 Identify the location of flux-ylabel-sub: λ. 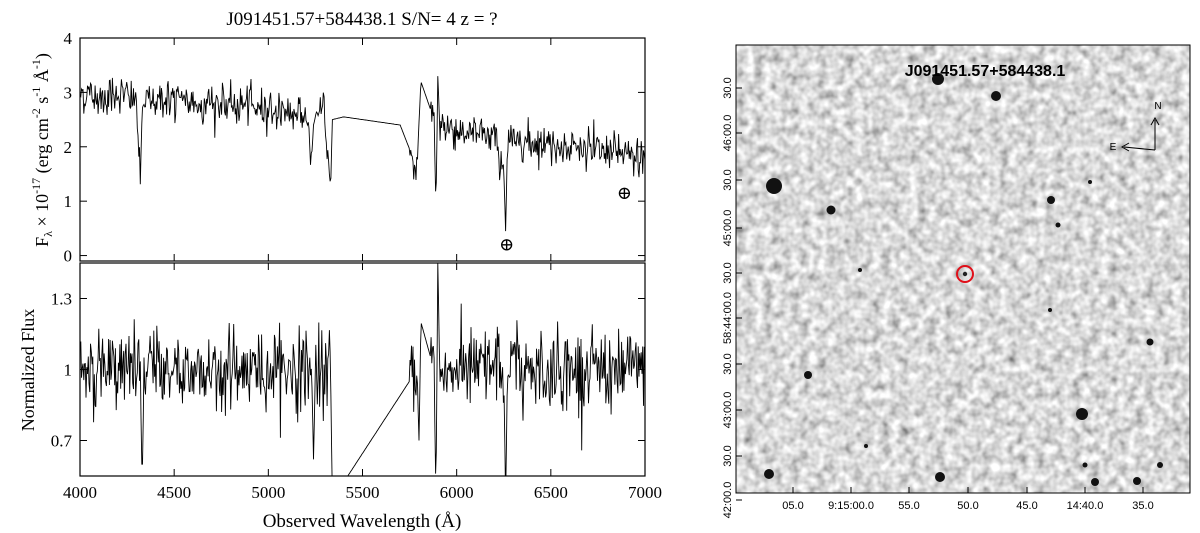
(48, 234).